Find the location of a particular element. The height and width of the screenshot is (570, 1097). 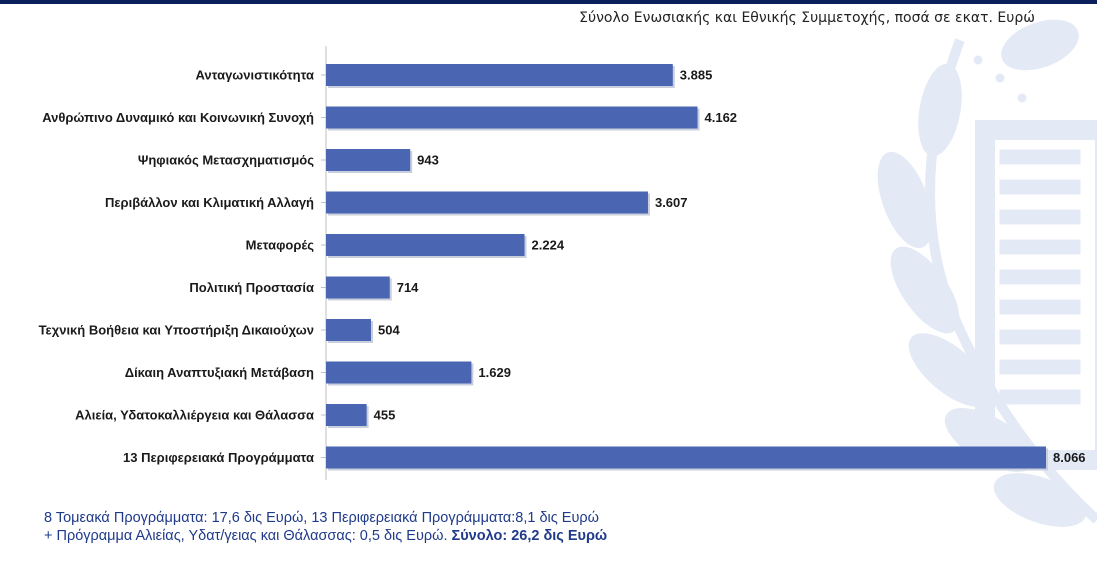

category-label: Αλιεία, Υδατοκαλλιέργεια και Θάλασσα is located at coordinates (194, 415).